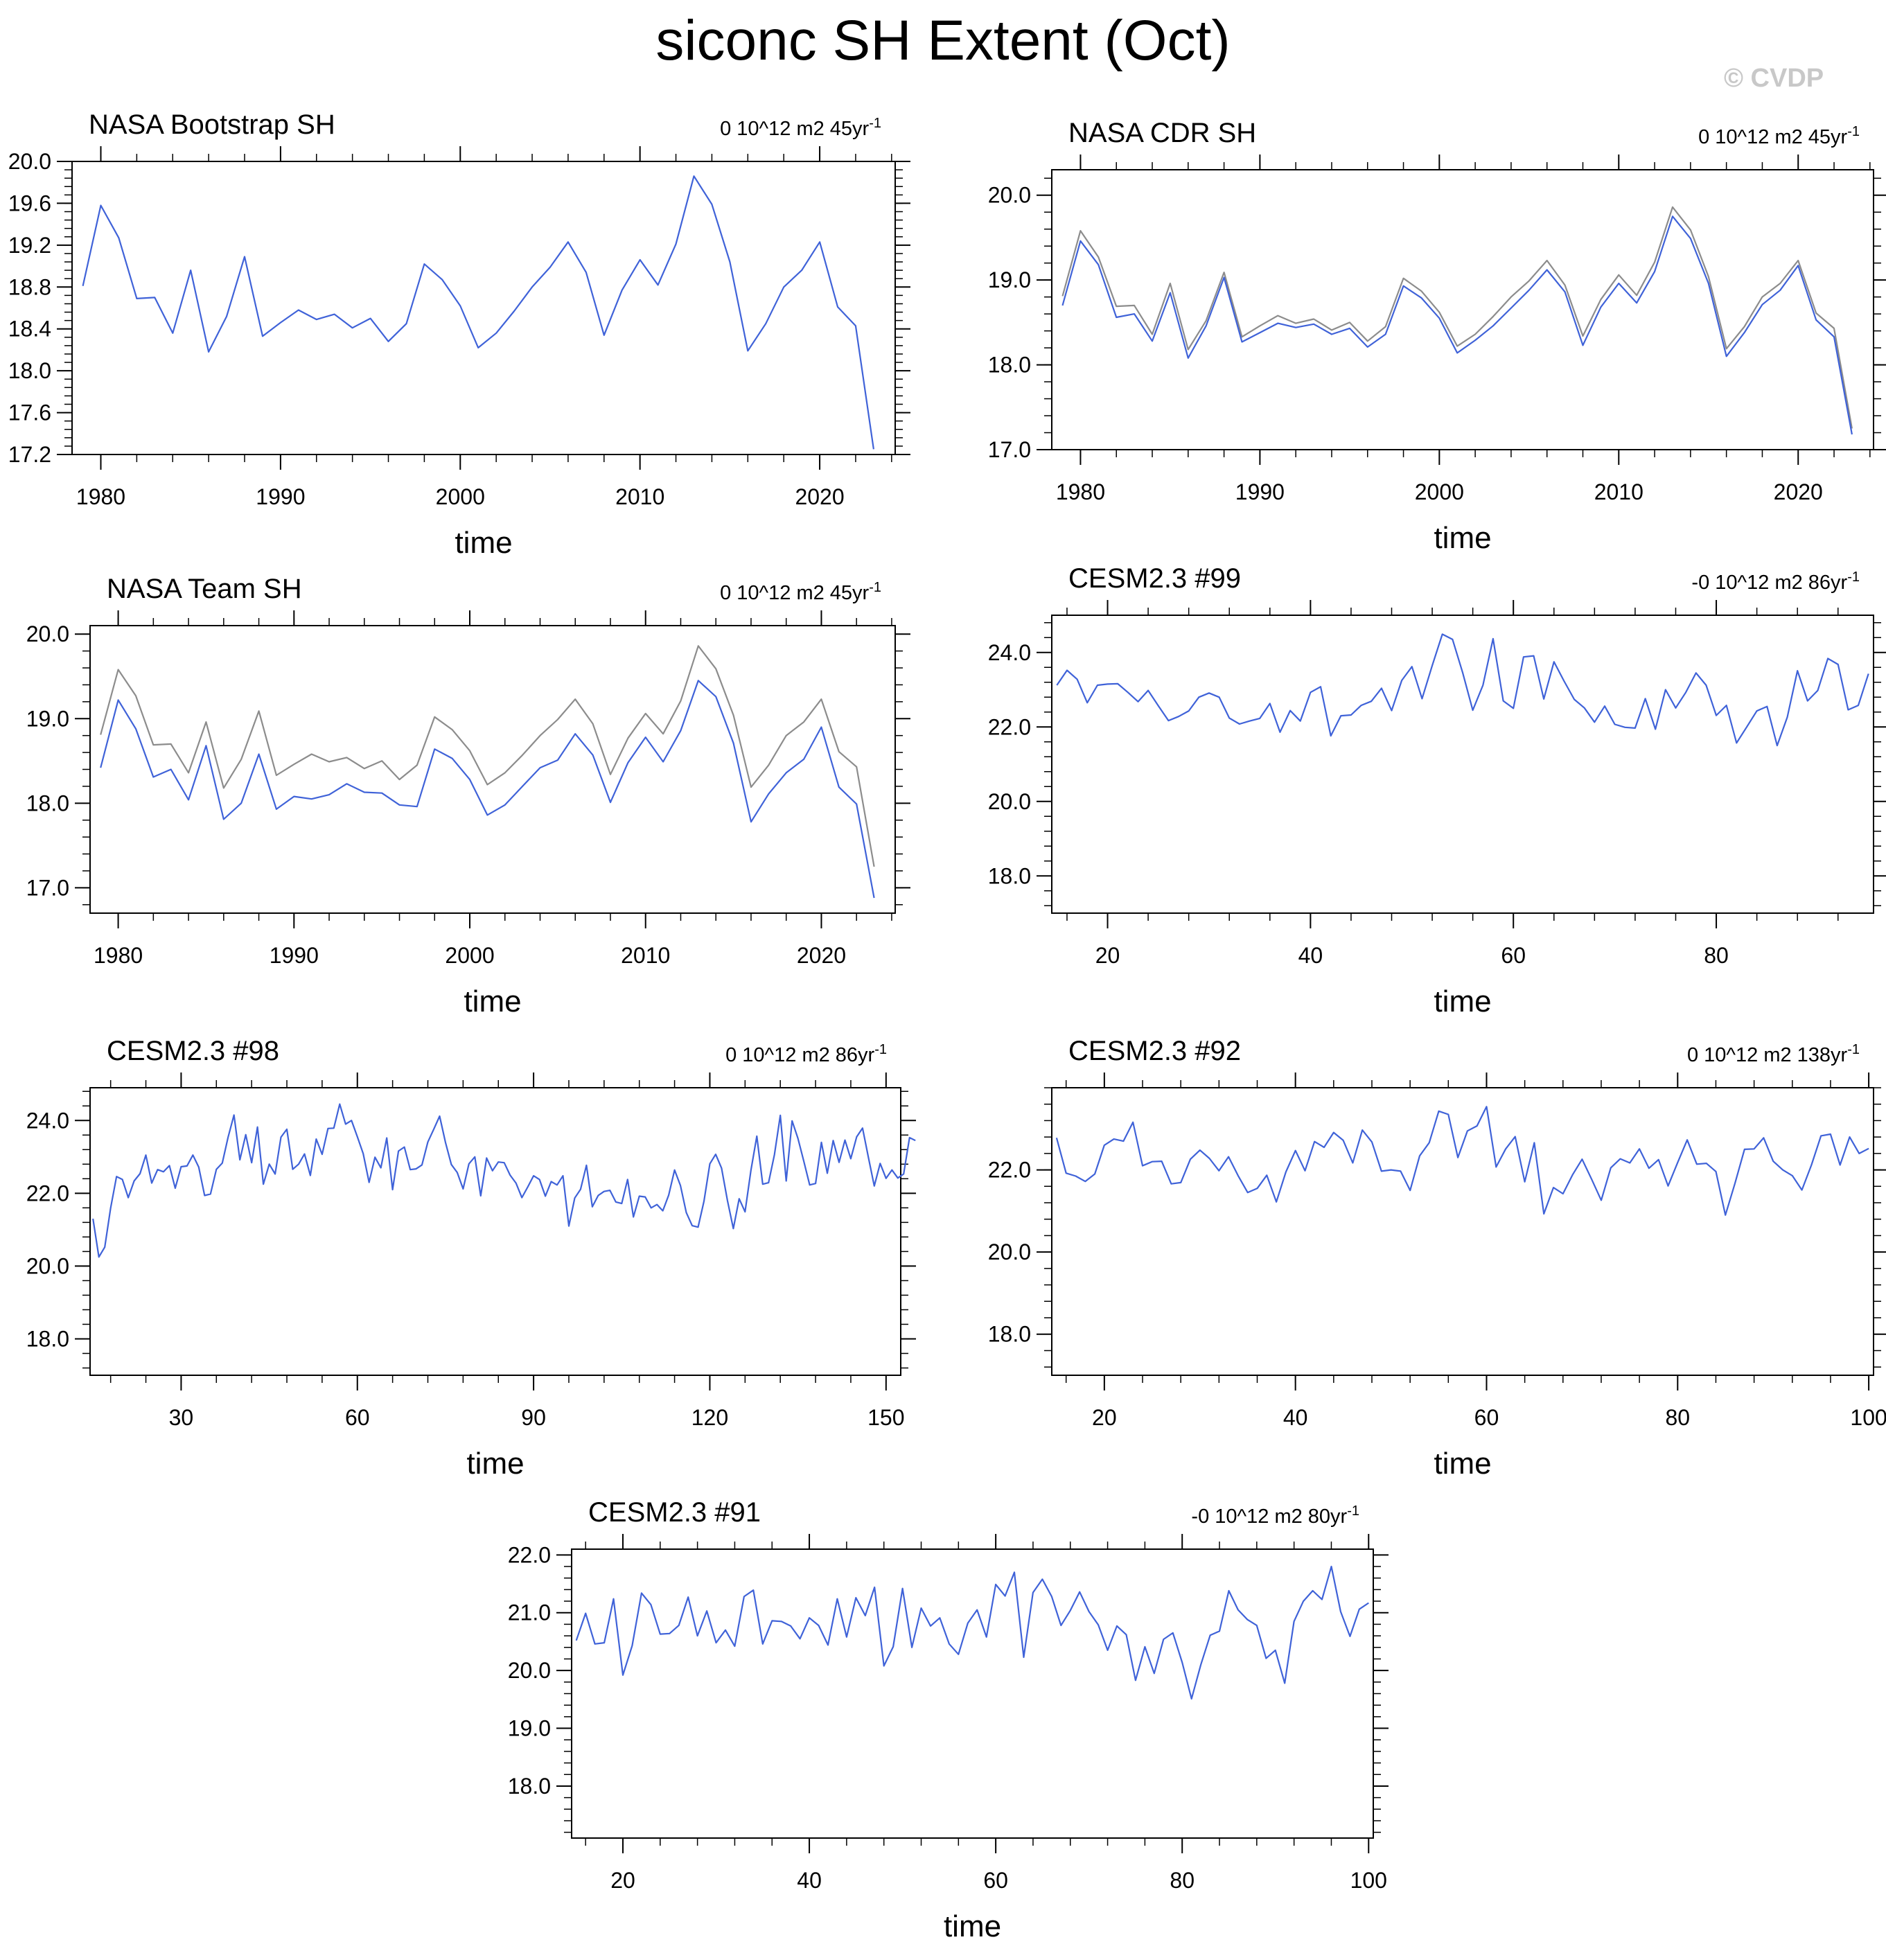 The height and width of the screenshot is (1960, 1886). Describe the element at coordinates (30, 286) in the screenshot. I see `y-tick-label: 18.8` at that location.